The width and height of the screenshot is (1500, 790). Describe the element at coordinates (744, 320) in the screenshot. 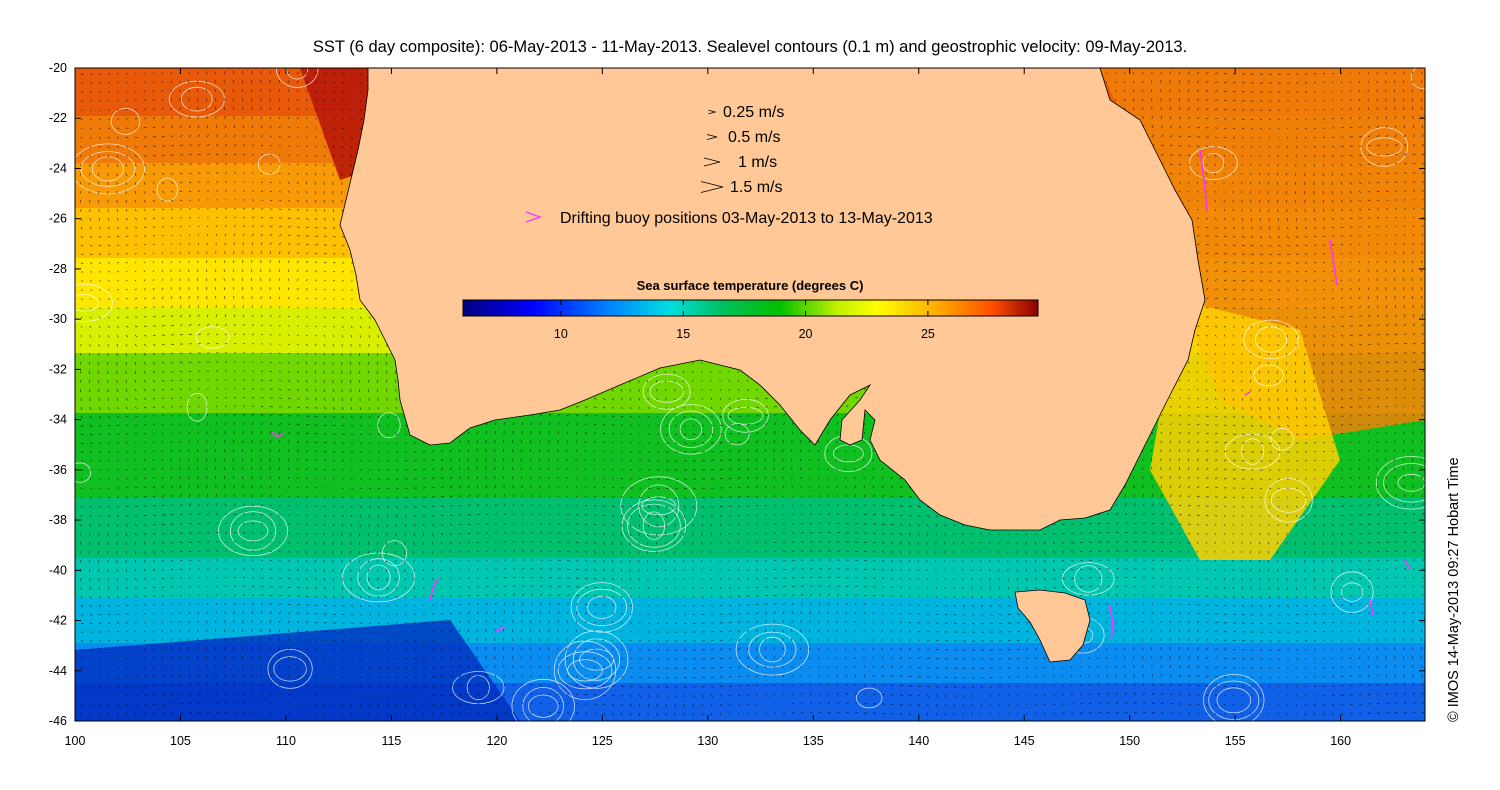

I see `colorbar-ticks: 10 15 20 25` at that location.